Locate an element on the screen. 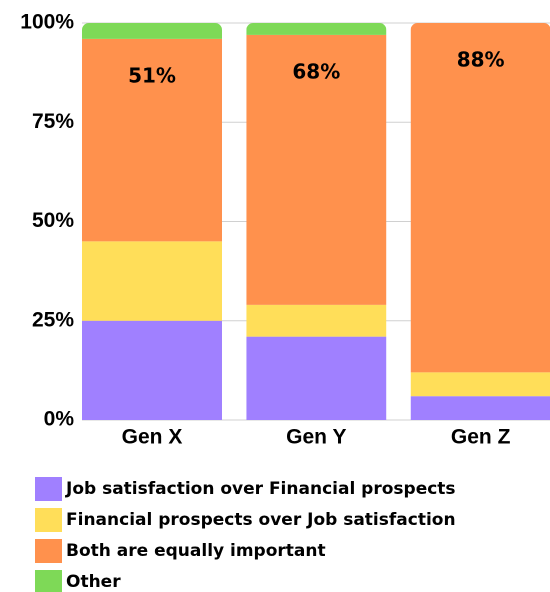 The image size is (550, 592). y-tick-label: 100% is located at coordinates (47, 22).